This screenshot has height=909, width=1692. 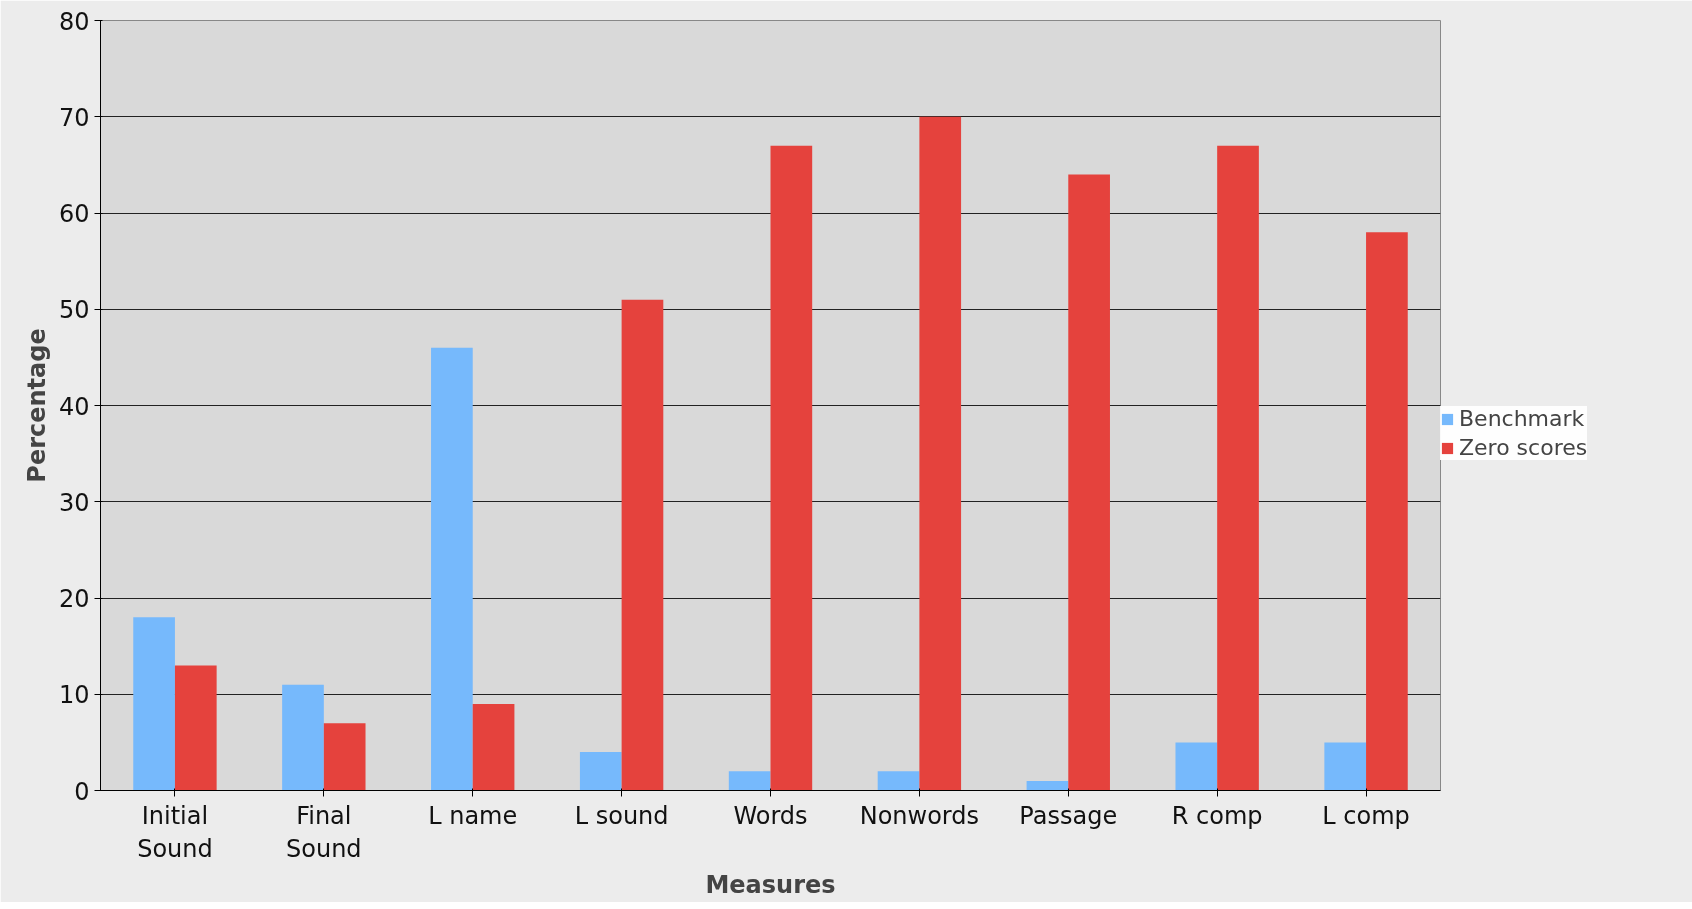 I want to click on x-tick-label: L comp, so click(x=1366, y=815).